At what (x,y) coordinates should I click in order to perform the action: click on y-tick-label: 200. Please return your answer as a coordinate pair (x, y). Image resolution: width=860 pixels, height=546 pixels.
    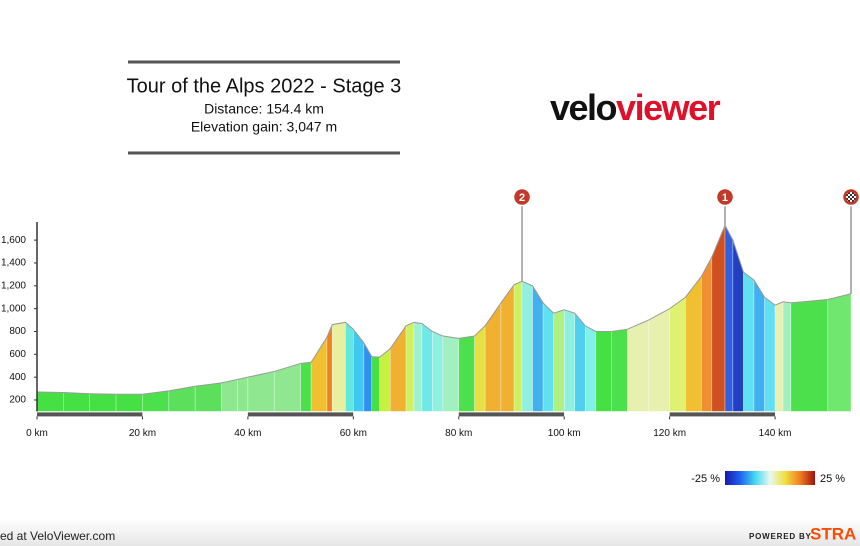
    Looking at the image, I should click on (17, 400).